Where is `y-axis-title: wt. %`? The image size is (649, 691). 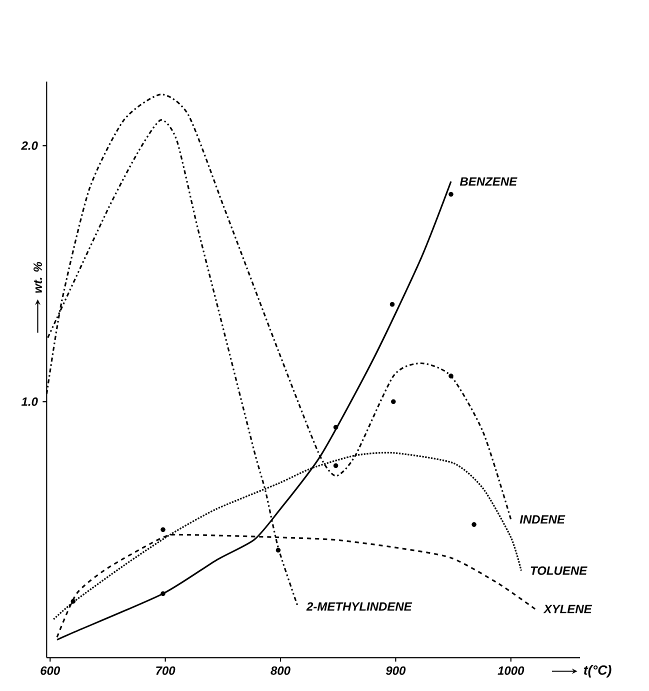
y-axis-title: wt. % is located at coordinates (38, 277).